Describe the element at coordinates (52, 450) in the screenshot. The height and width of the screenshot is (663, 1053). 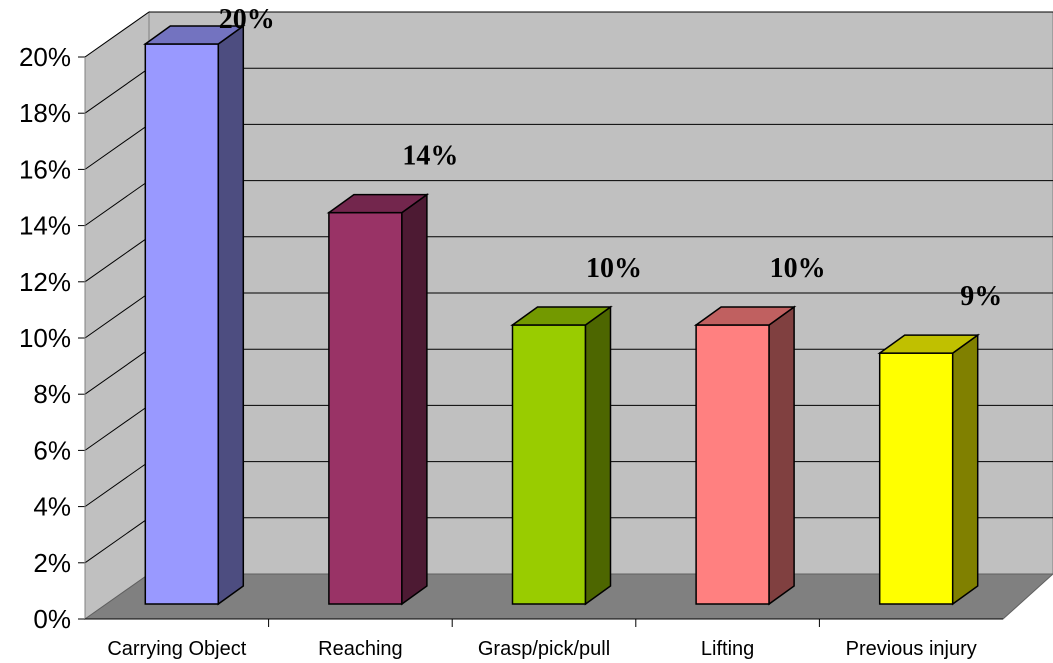
I see `y-tick-label: 6%` at that location.